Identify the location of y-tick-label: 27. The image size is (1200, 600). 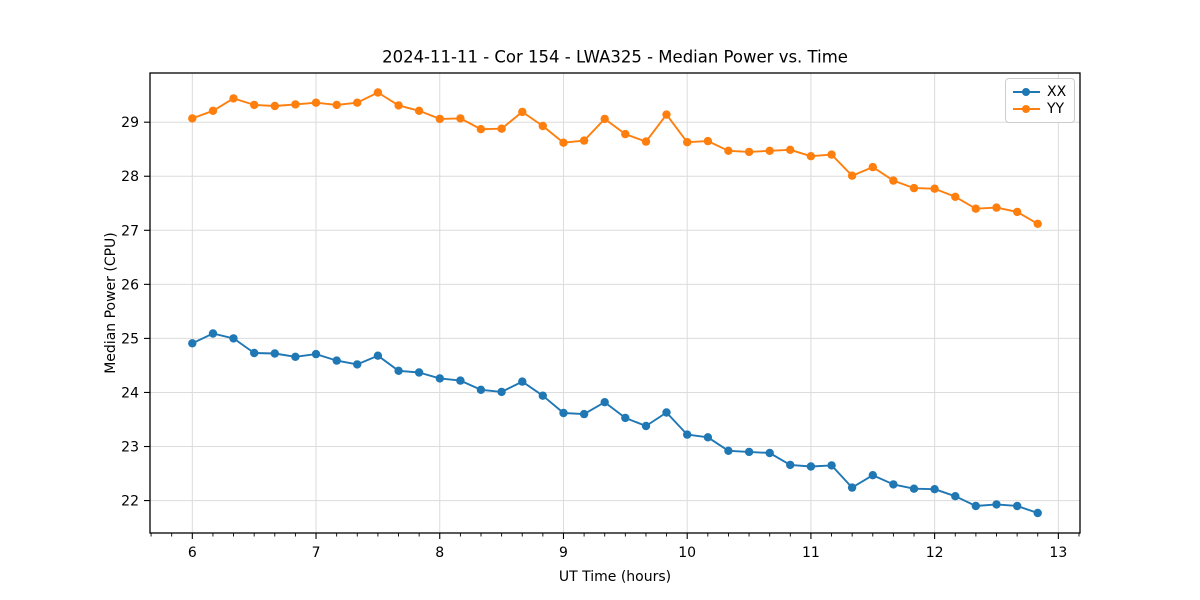
(130, 231).